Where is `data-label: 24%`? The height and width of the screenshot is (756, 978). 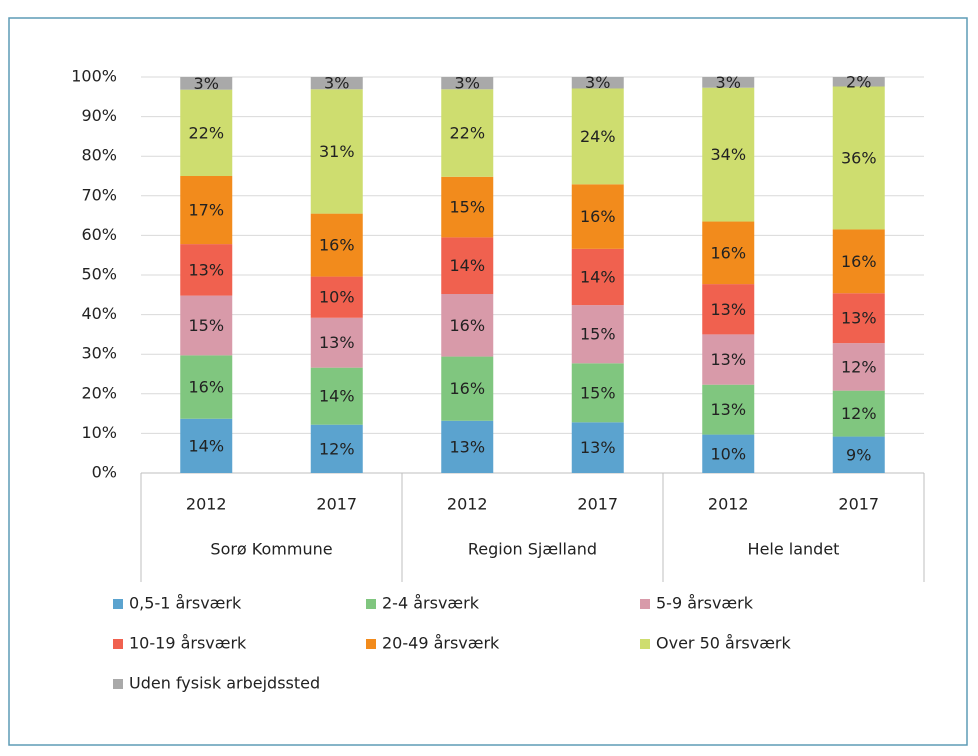
data-label: 24% is located at coordinates (598, 136).